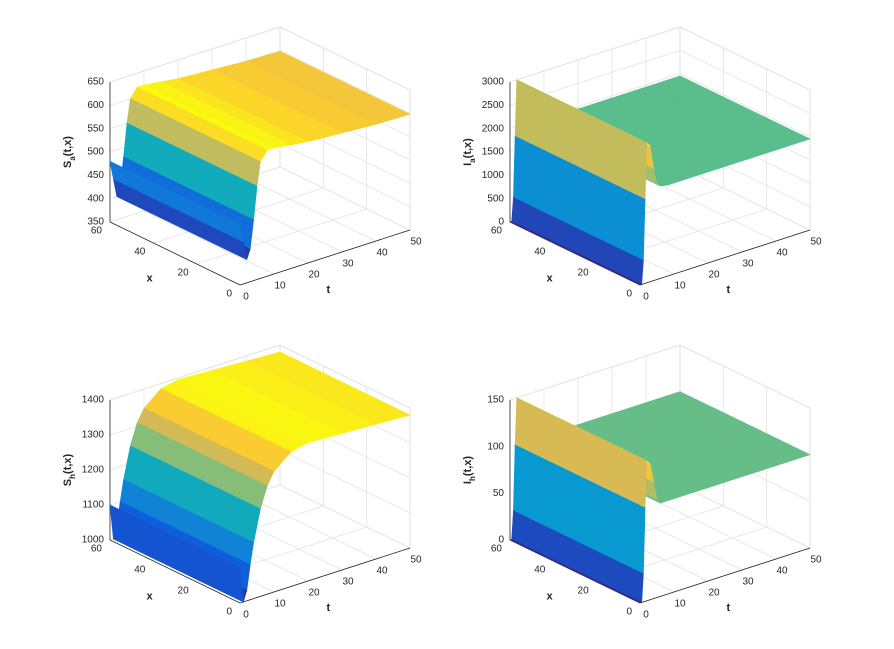  I want to click on z-tick-label: 550, so click(95, 128).